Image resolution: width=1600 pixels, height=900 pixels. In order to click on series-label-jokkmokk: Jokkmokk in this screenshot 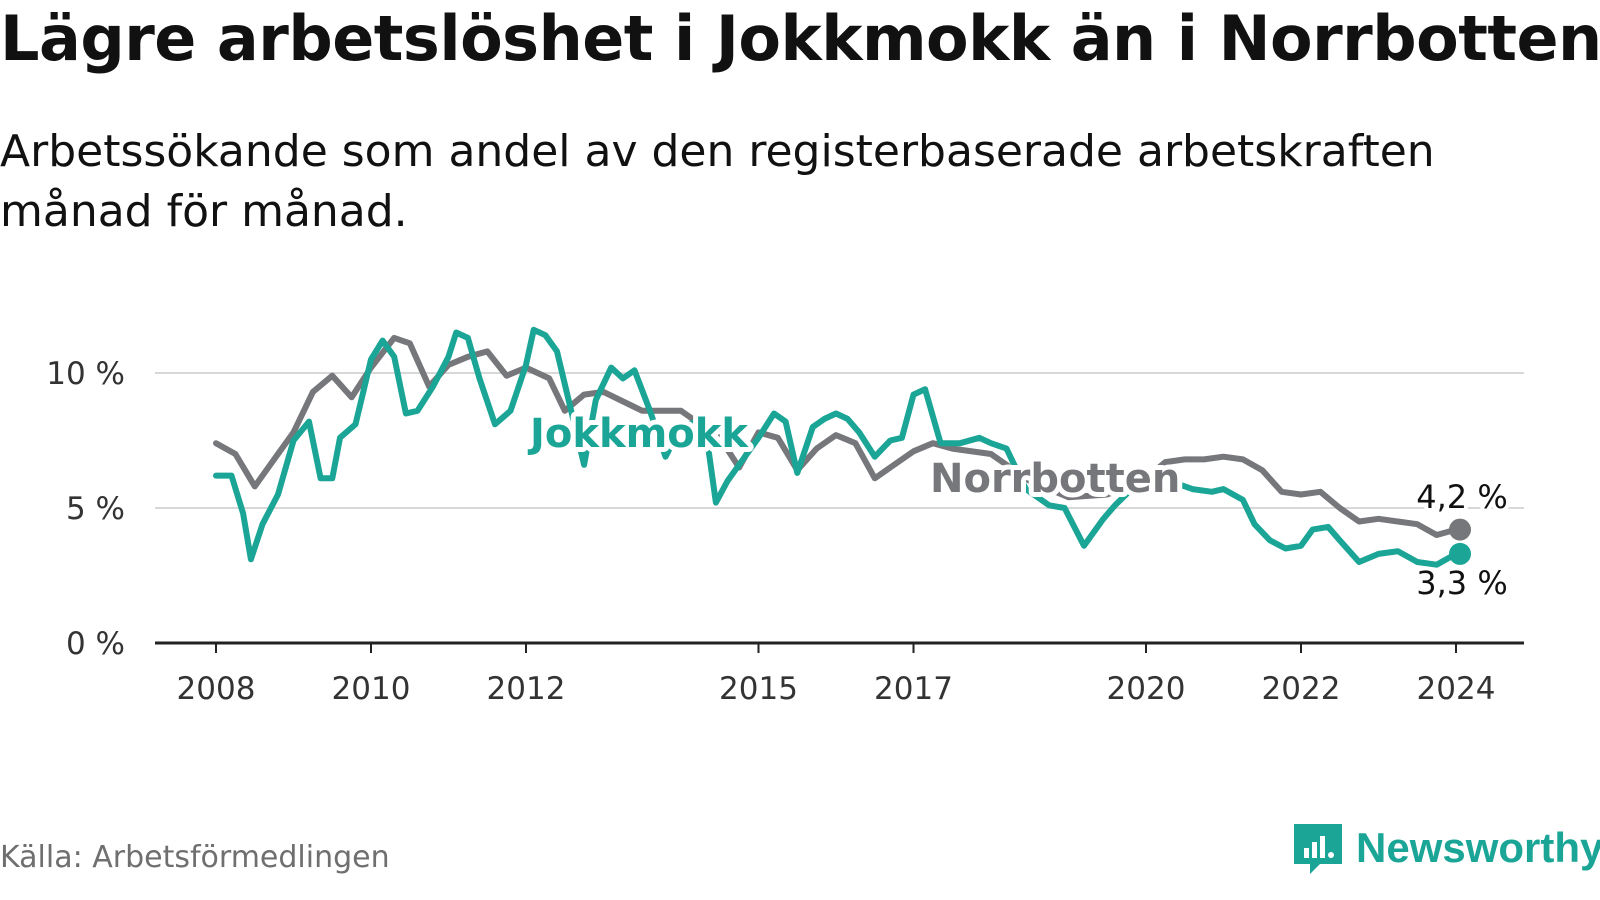, I will do `click(638, 434)`.